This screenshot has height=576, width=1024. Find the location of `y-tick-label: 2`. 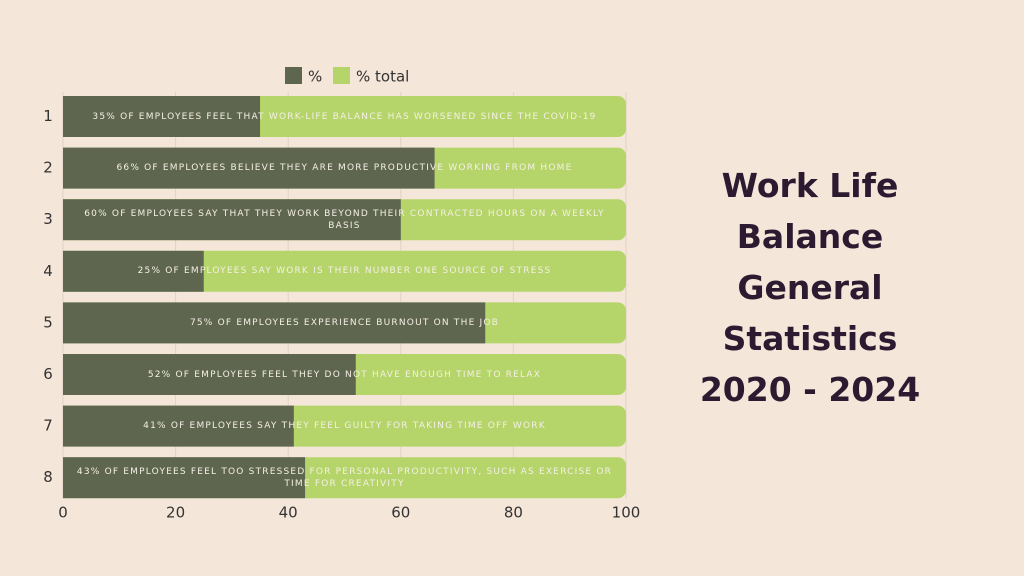

y-tick-label: 2 is located at coordinates (48, 168).